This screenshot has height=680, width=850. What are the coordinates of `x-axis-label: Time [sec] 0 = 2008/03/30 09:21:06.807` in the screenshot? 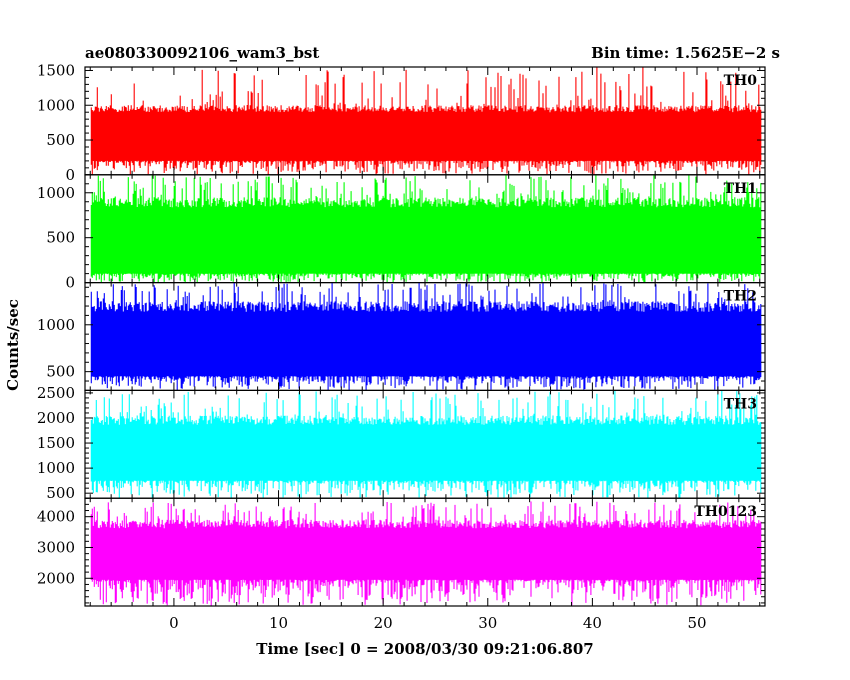 It's located at (424, 649).